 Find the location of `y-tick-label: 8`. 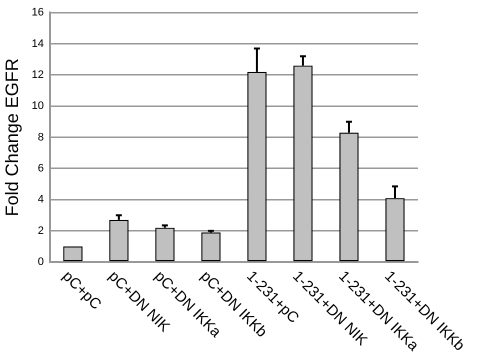

y-tick-label: 8 is located at coordinates (41, 137).